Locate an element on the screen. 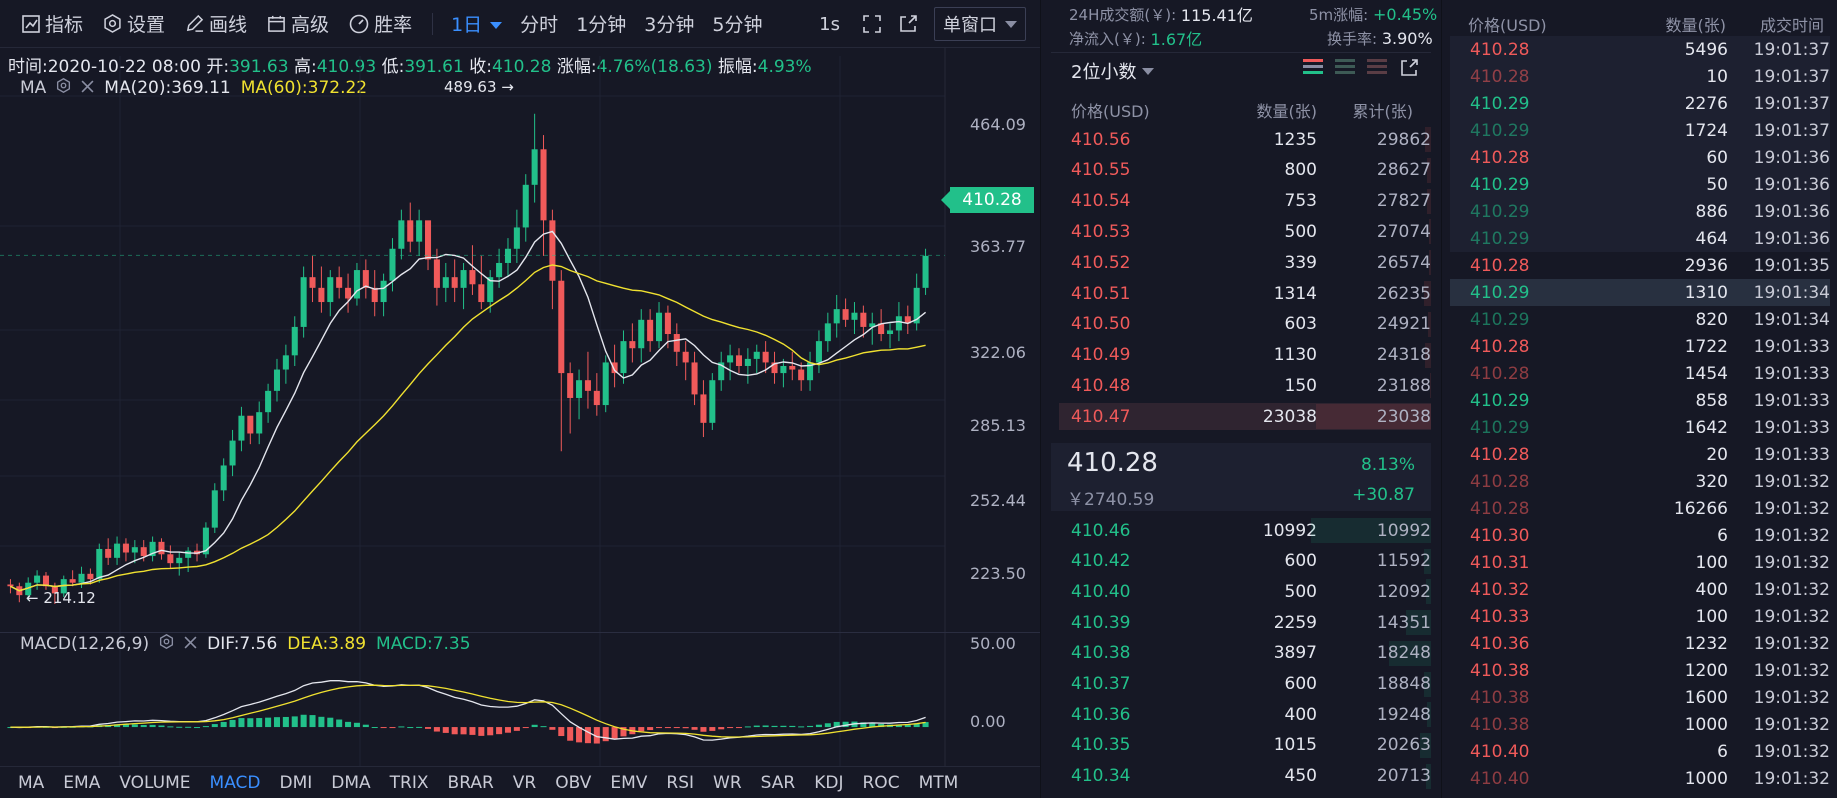 Image resolution: width=1837 pixels, height=798 pixels. trade-amount: 1642 is located at coordinates (1706, 427).